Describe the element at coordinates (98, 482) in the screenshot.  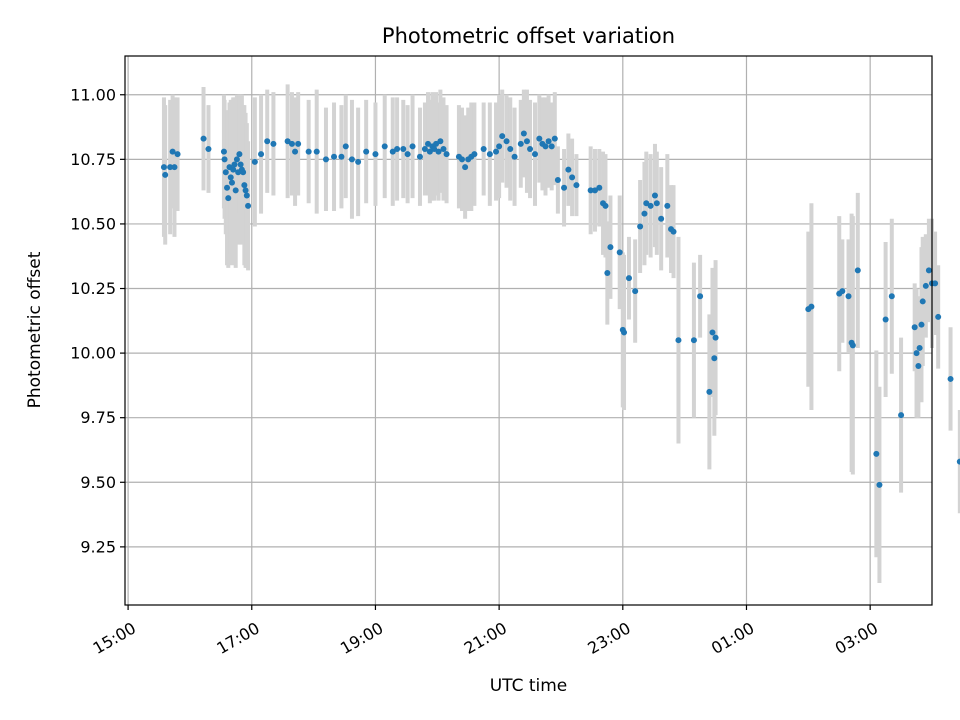
I see `y-tick-label: 9.50` at that location.